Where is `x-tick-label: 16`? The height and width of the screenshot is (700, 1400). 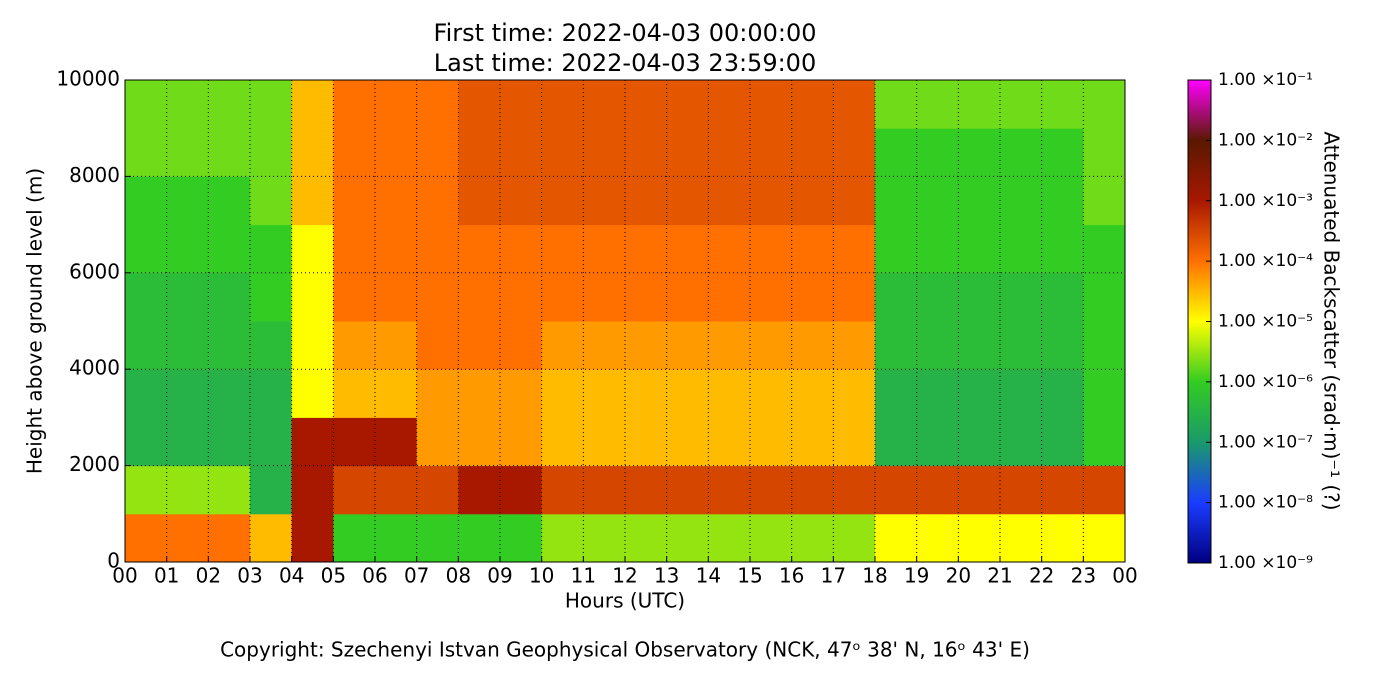 x-tick-label: 16 is located at coordinates (791, 576).